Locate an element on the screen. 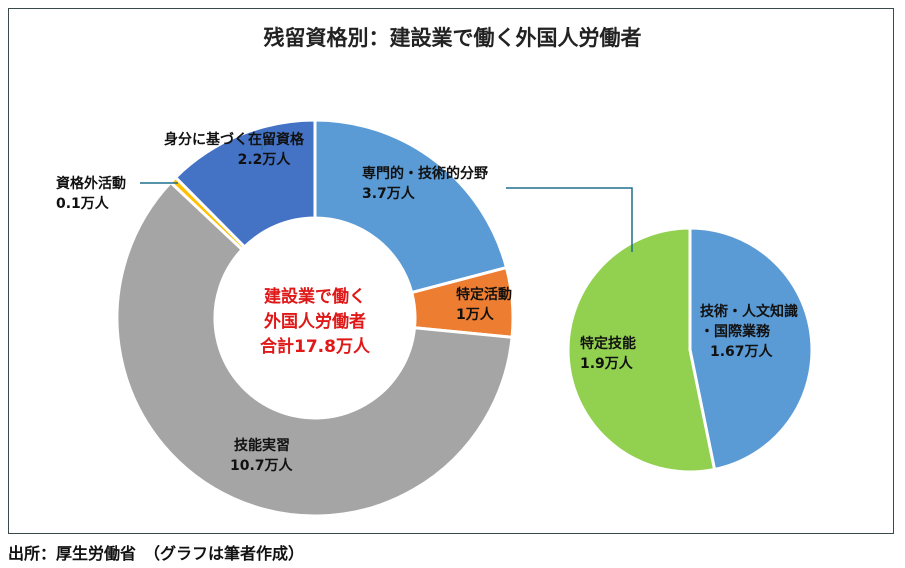 The width and height of the screenshot is (905, 568). slice-label-tokutei-katsudou-value: 1万人 is located at coordinates (475, 314).